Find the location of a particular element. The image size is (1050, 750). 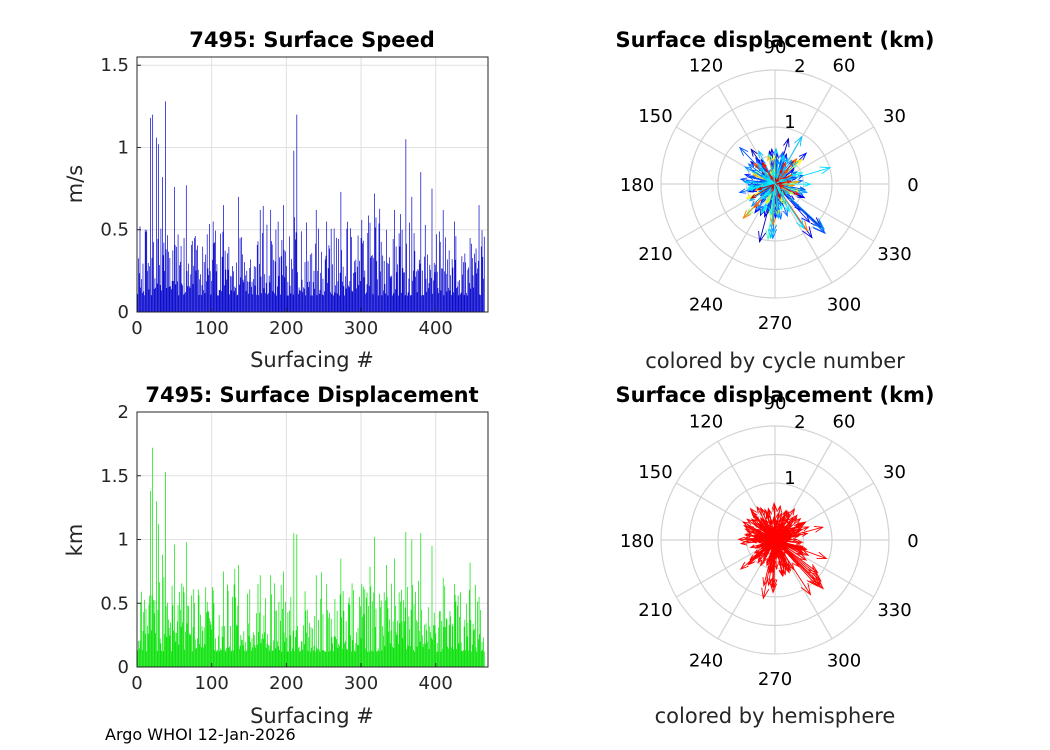

displacement-ticks: 0 100 200 300 400 0 0.5 1 1.5 2 is located at coordinates (276, 548).